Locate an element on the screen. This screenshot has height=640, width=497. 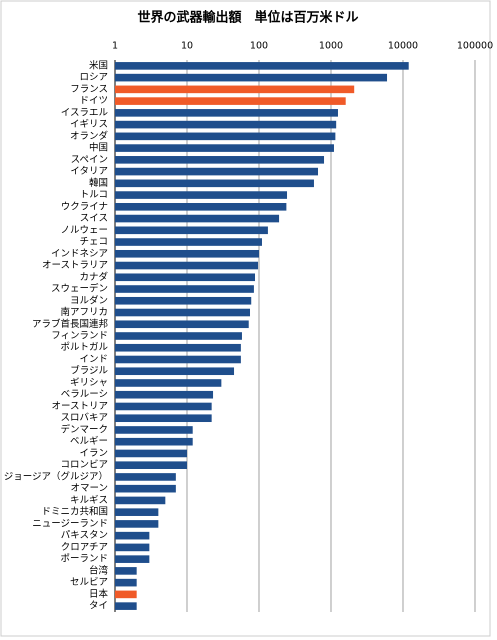
y-tick-label: カナダ is located at coordinates (93, 277).